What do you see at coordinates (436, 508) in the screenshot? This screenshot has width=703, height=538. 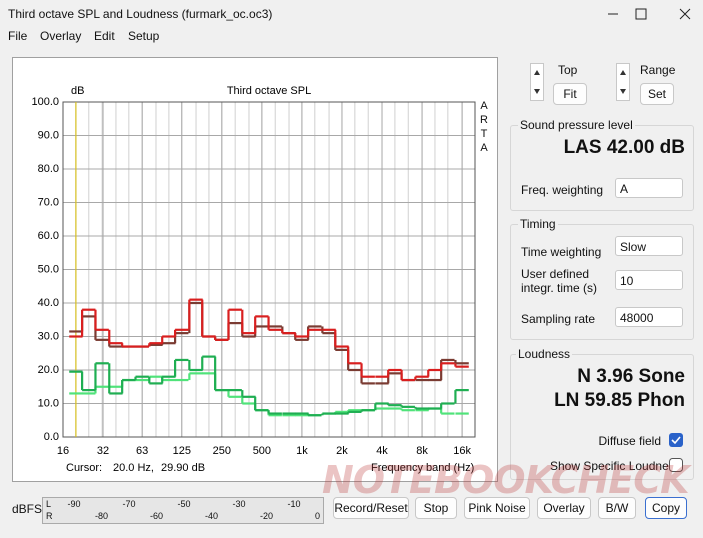 I see `button: Stop` at bounding box center [436, 508].